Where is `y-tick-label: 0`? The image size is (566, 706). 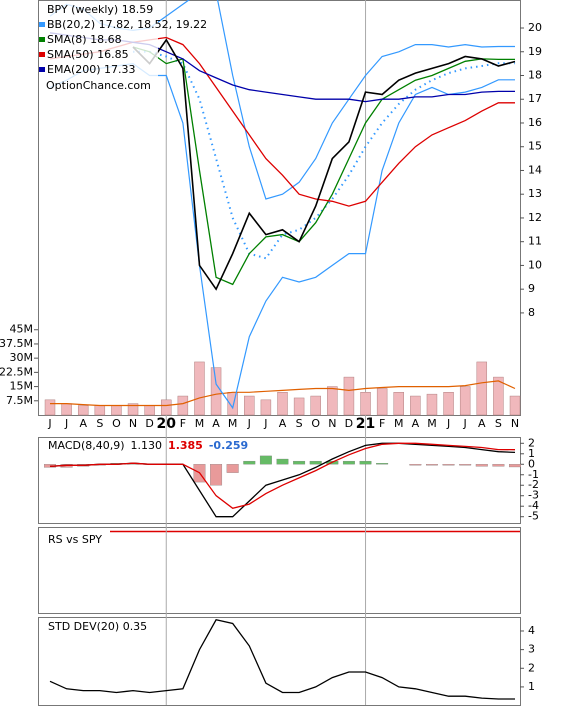
y-tick-label: 0 is located at coordinates (531, 463).